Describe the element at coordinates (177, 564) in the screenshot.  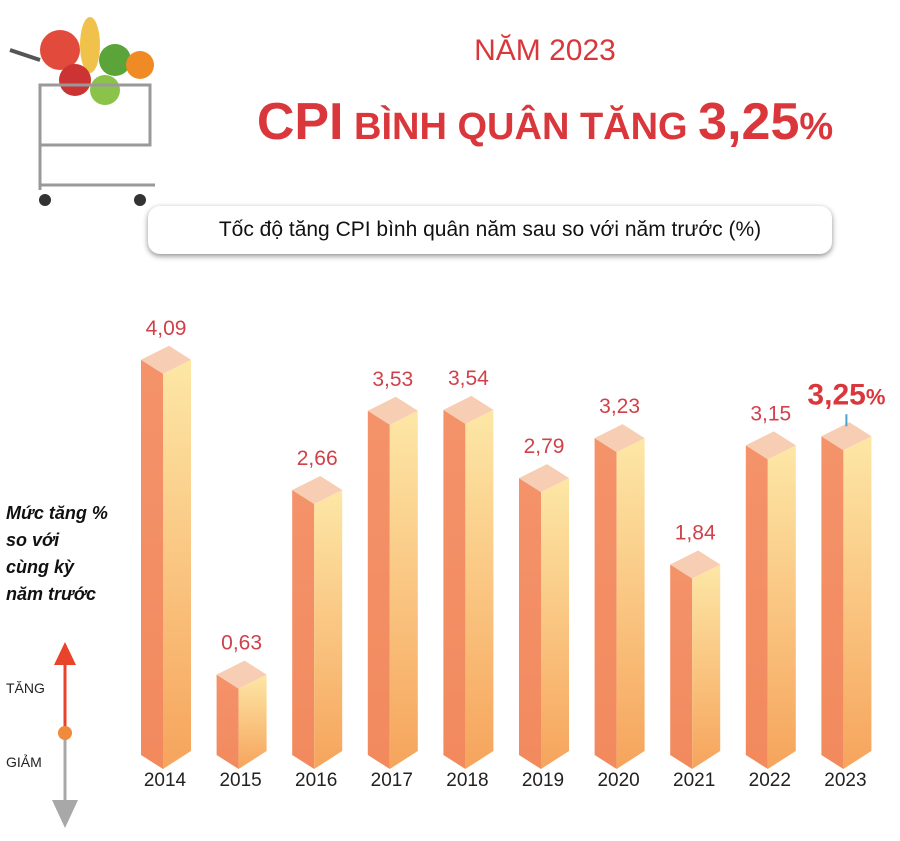
I see `bar-side-2014` at that location.